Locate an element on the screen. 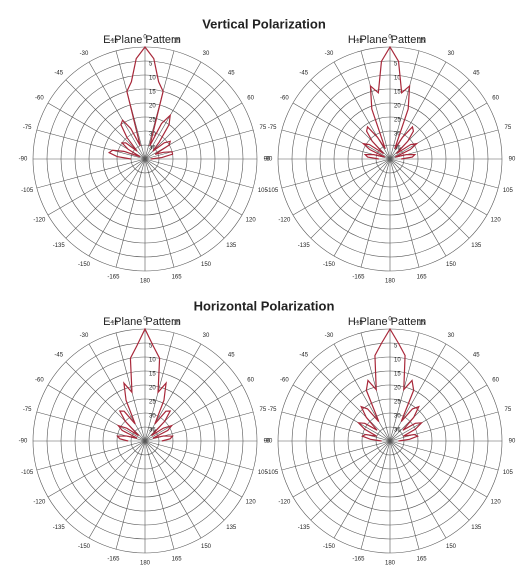 The height and width of the screenshot is (582, 528). chart-title: E-Plane Pattern is located at coordinates (142, 322).